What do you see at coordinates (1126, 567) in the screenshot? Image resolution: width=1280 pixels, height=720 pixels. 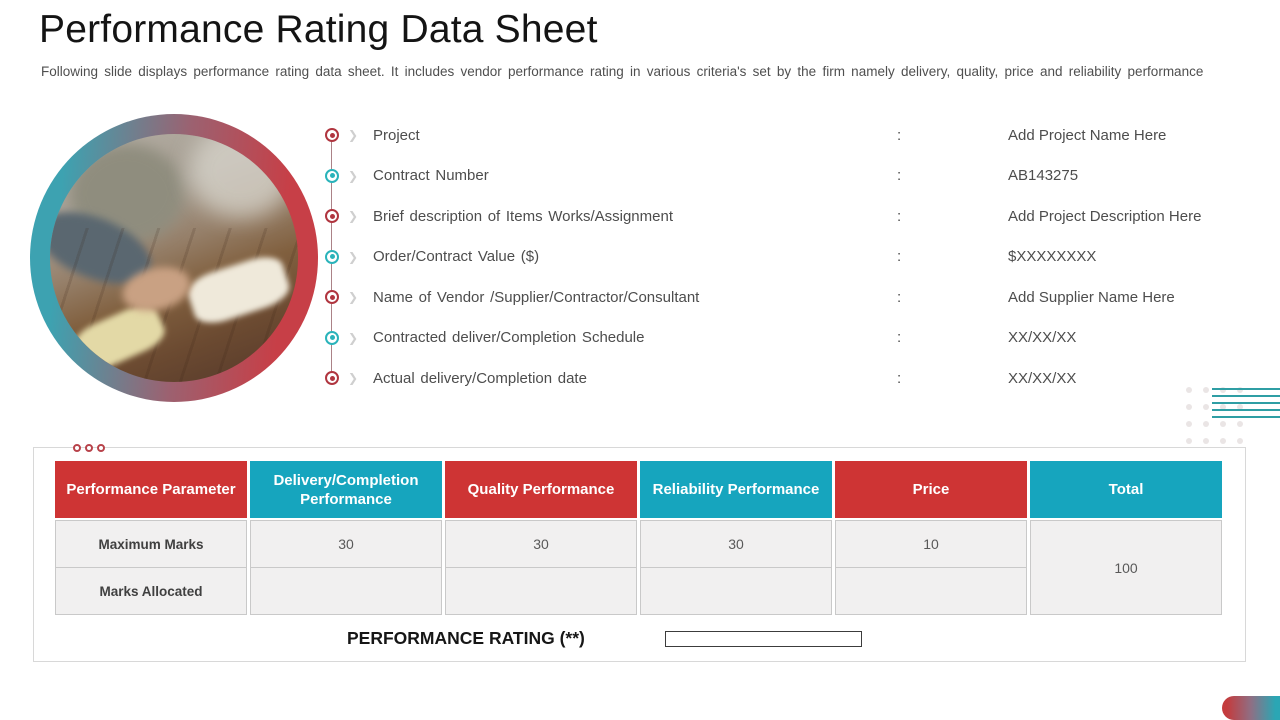 I see `table-cell-total: 100` at bounding box center [1126, 567].